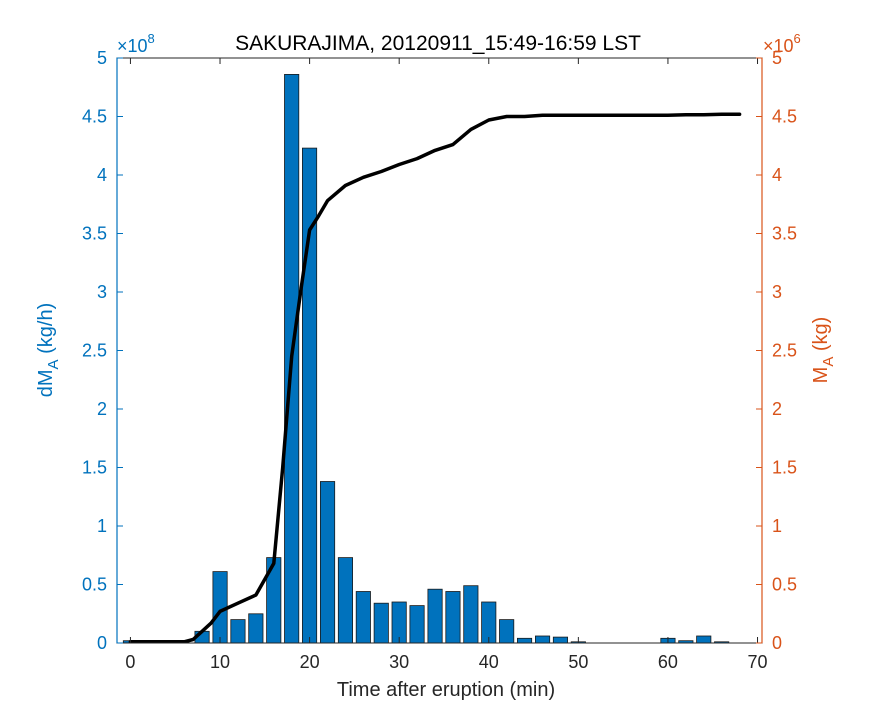 The height and width of the screenshot is (723, 875). I want to click on right-y-axis-label: MA (kg), so click(823, 350).